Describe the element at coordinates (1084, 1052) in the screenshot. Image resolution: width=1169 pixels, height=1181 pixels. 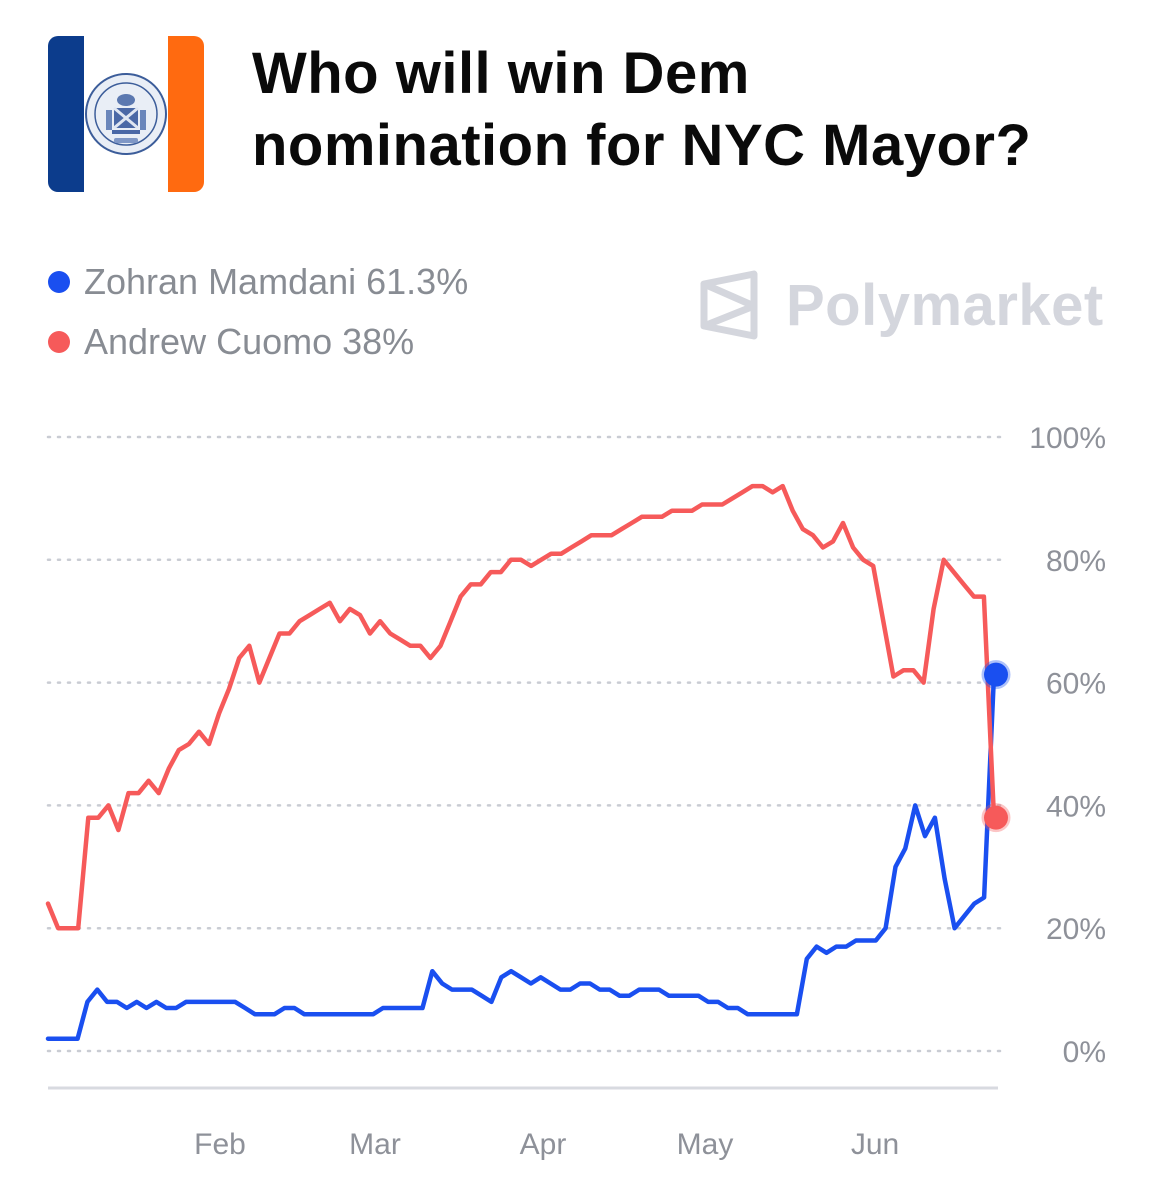
I see `y-tick-label: 0%` at that location.